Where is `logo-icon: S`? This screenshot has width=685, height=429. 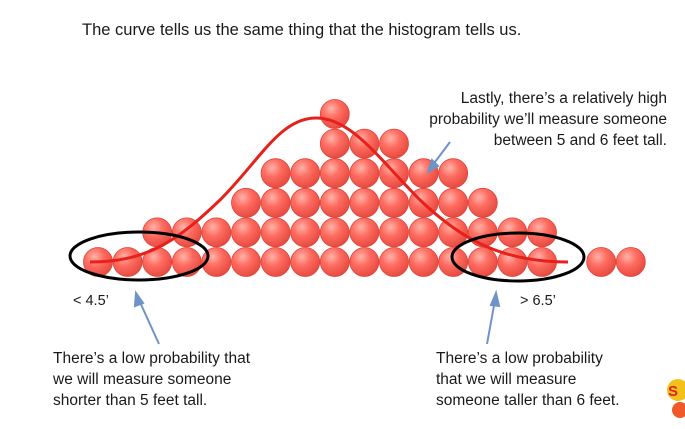
logo-icon: S is located at coordinates (674, 398).